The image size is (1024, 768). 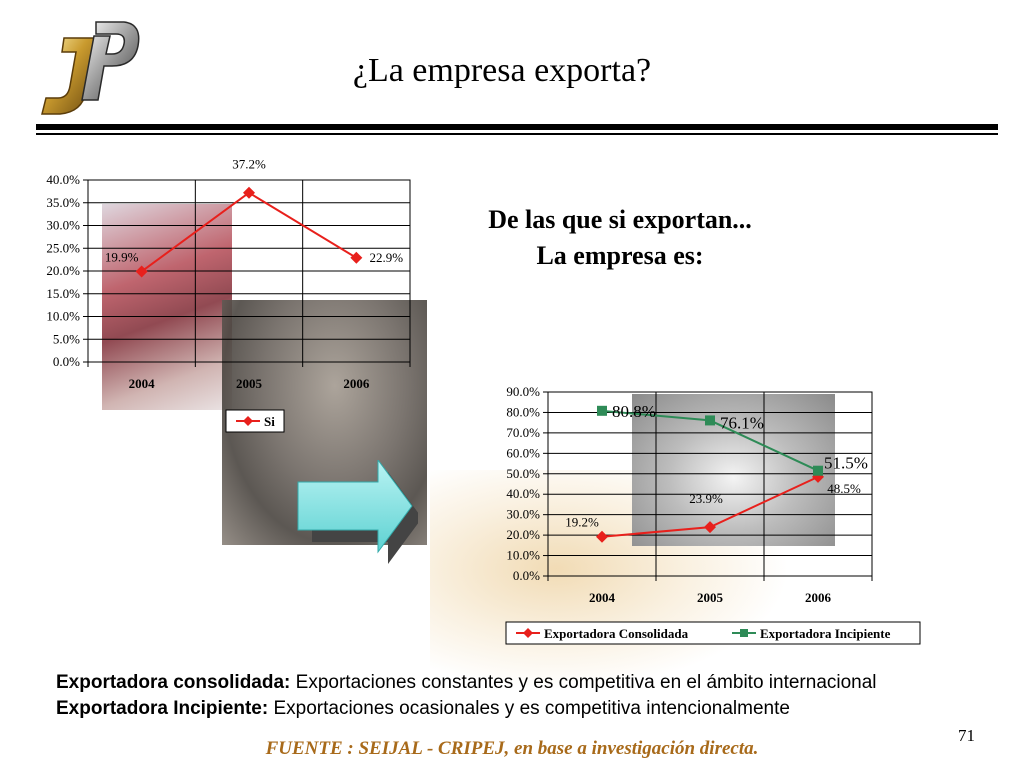 What do you see at coordinates (63, 225) in the screenshot?
I see `y-tick-label: 30.0%` at bounding box center [63, 225].